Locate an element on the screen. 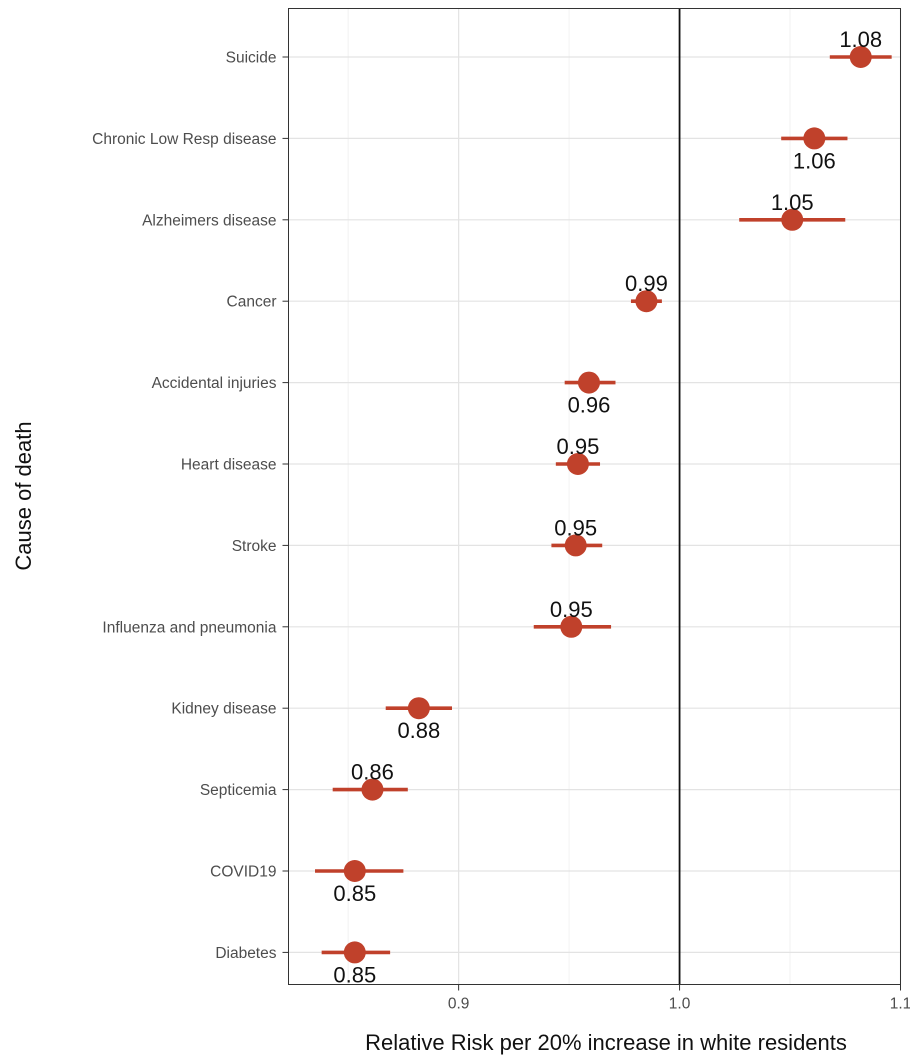 The width and height of the screenshot is (910, 1057). y-axis-title: Cause of death is located at coordinates (23, 495).